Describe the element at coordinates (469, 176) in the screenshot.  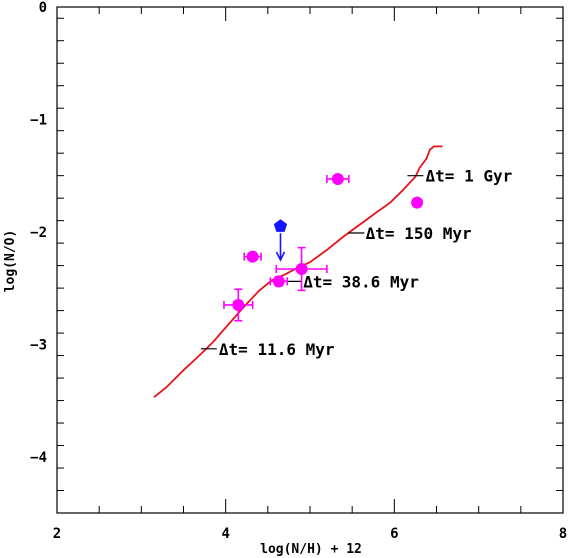
I see `annotation-label: Δt= 1 Gyr` at that location.